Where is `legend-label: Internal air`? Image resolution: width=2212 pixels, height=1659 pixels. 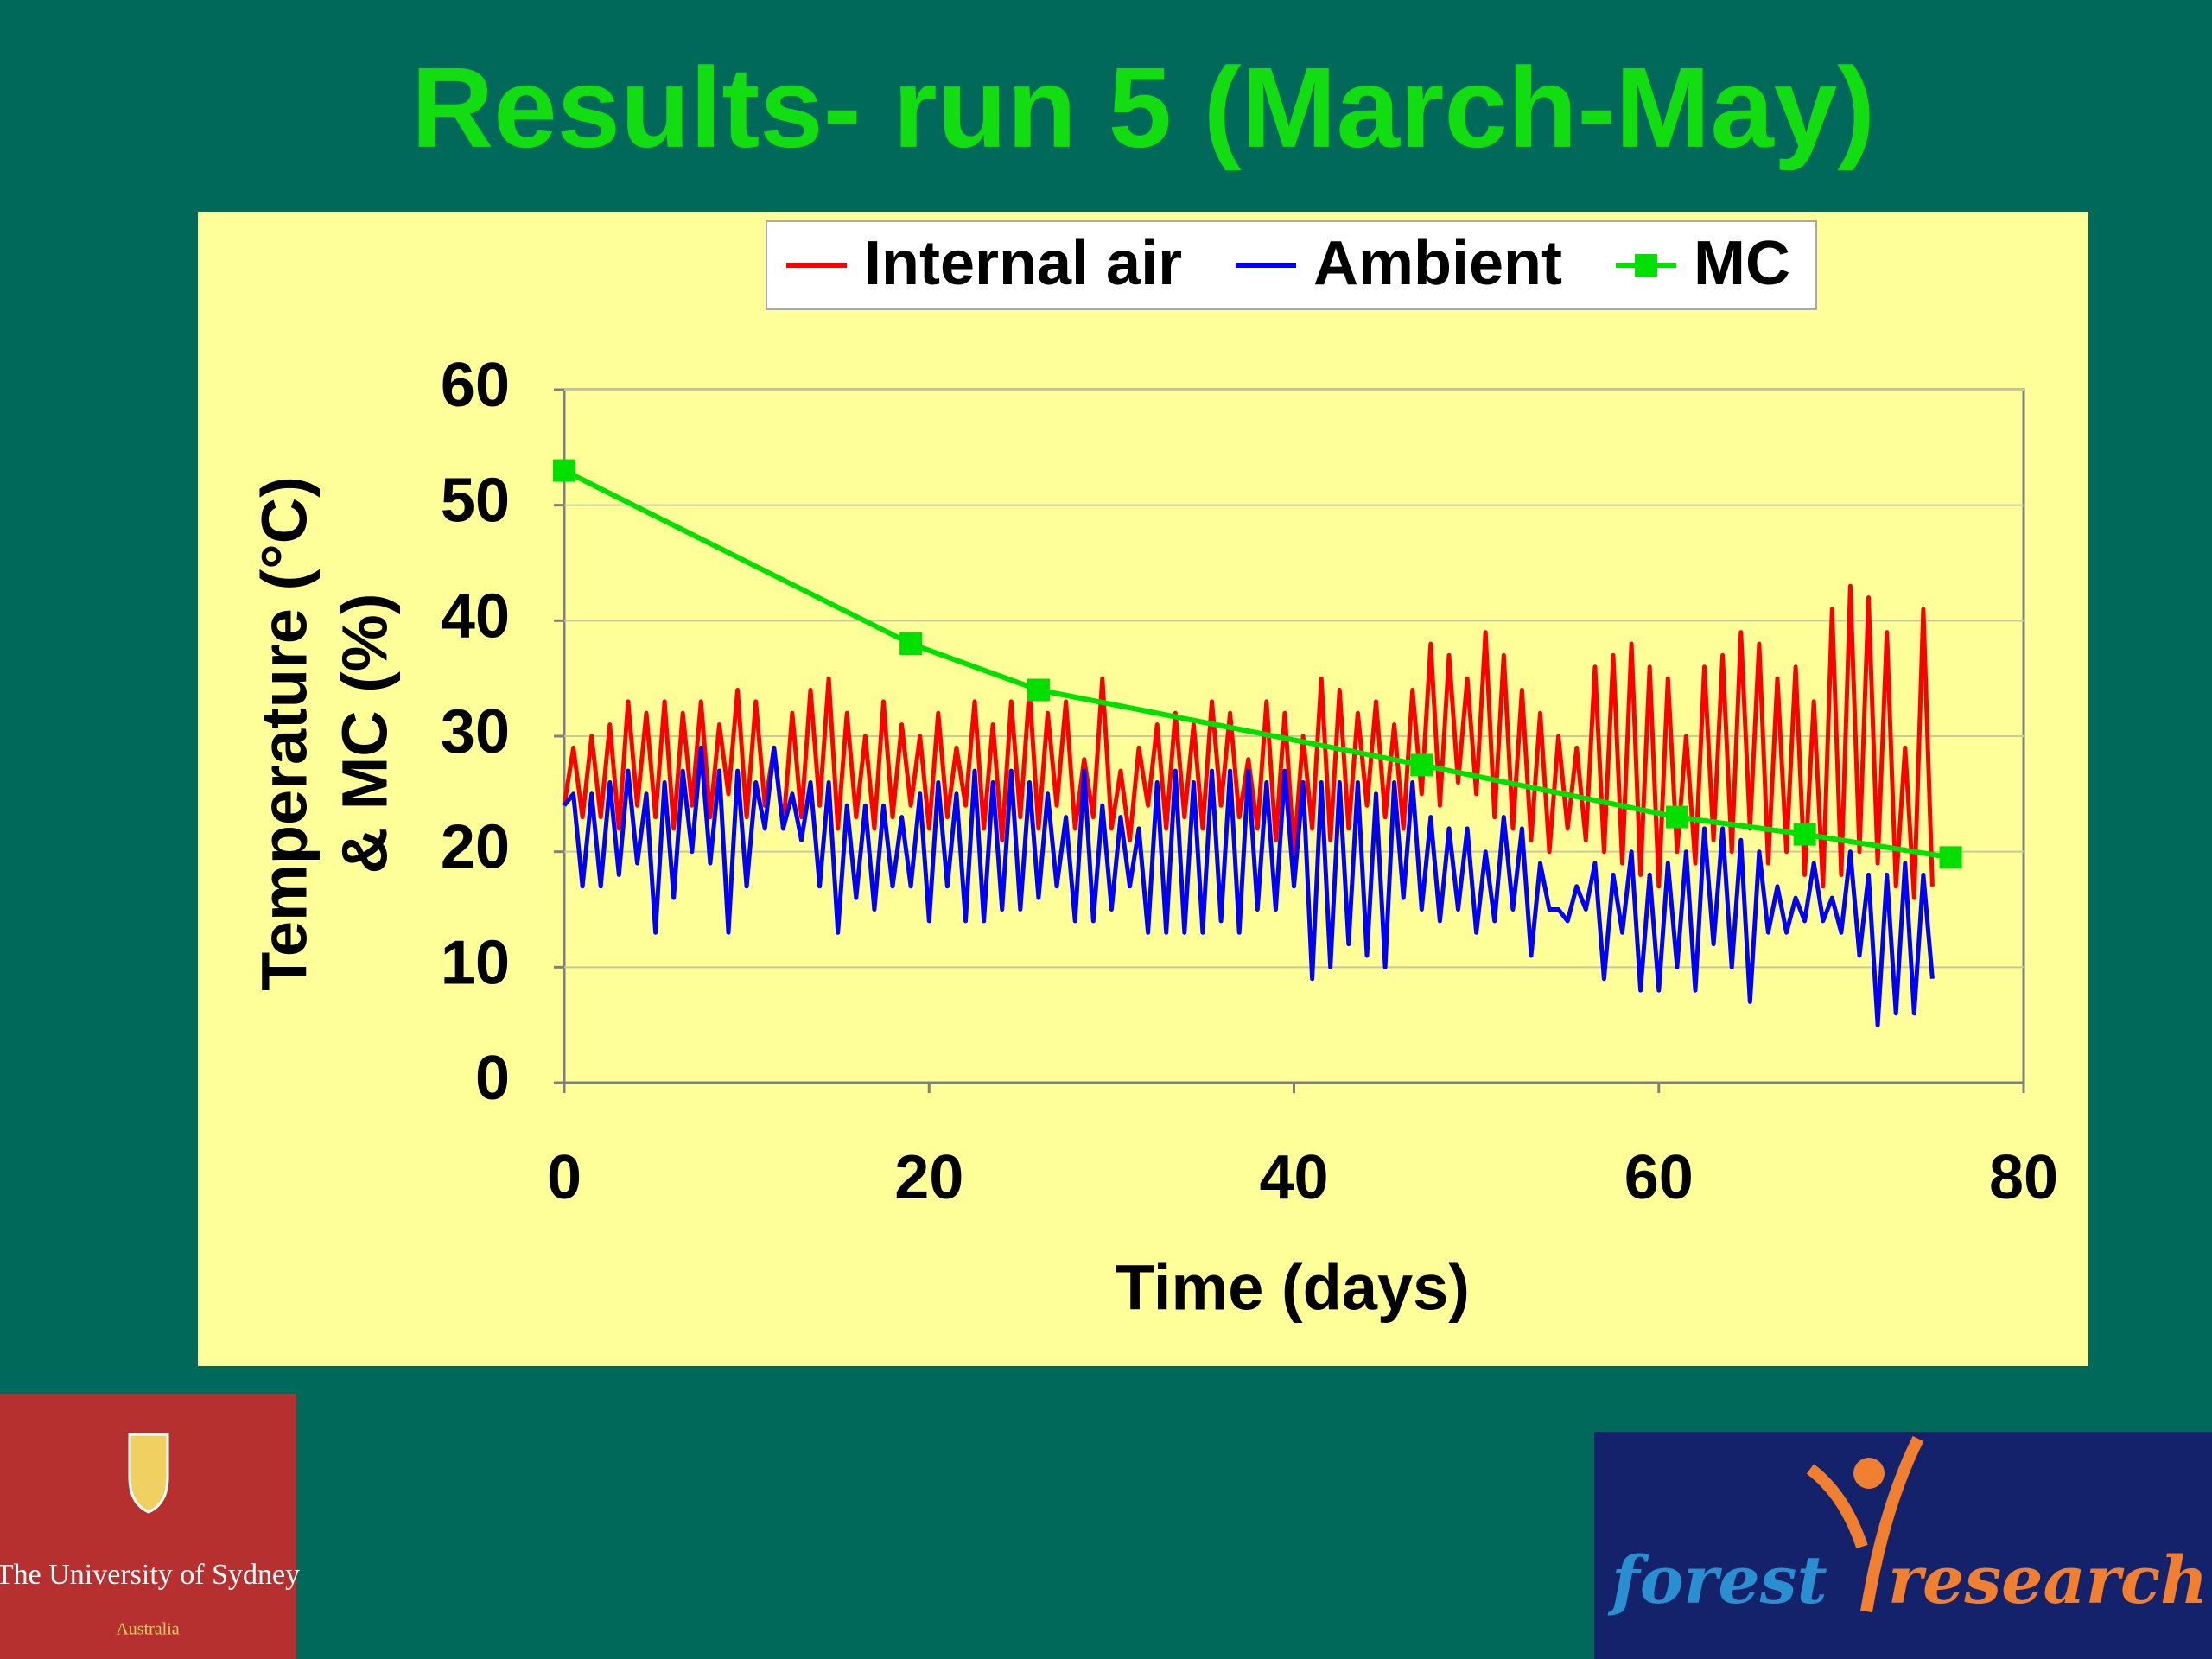
legend-label: Internal air is located at coordinates (1023, 263).